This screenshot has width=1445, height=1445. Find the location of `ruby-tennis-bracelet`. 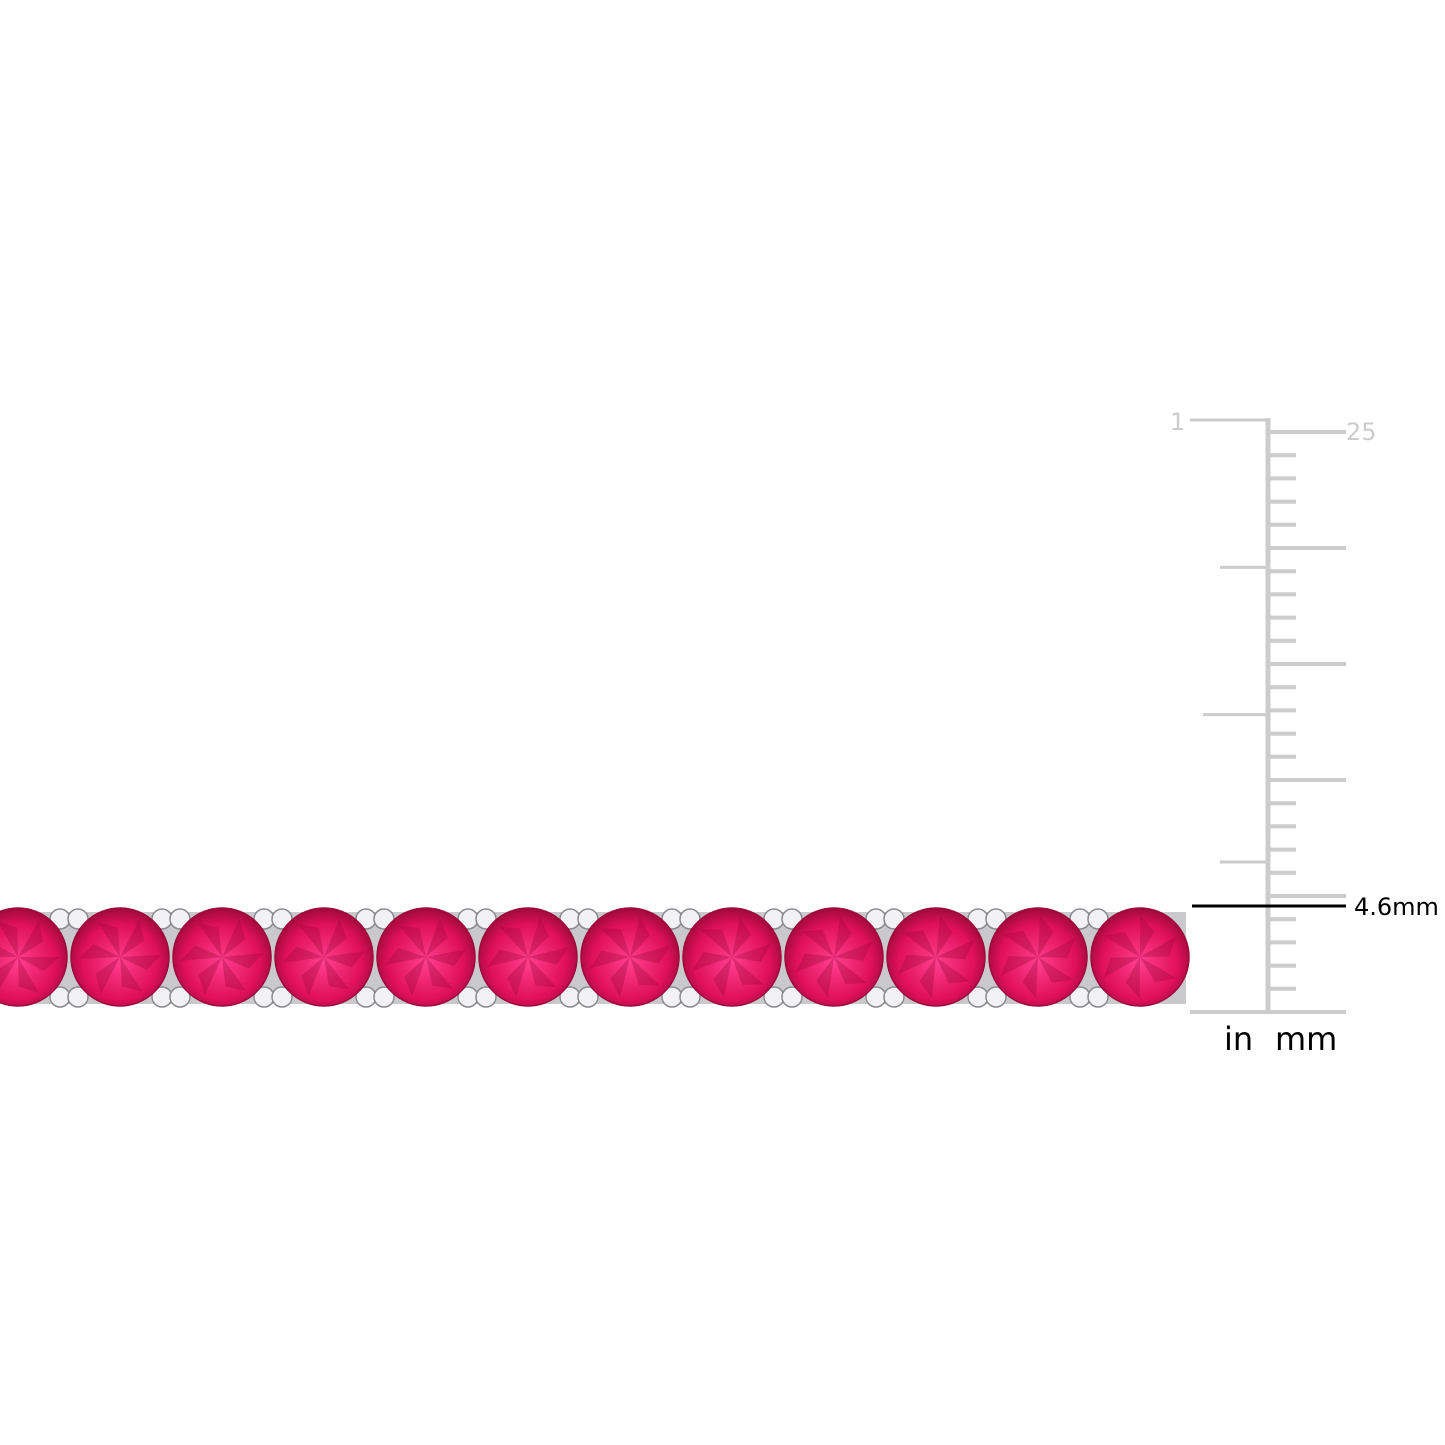

ruby-tennis-bracelet is located at coordinates (595, 957).